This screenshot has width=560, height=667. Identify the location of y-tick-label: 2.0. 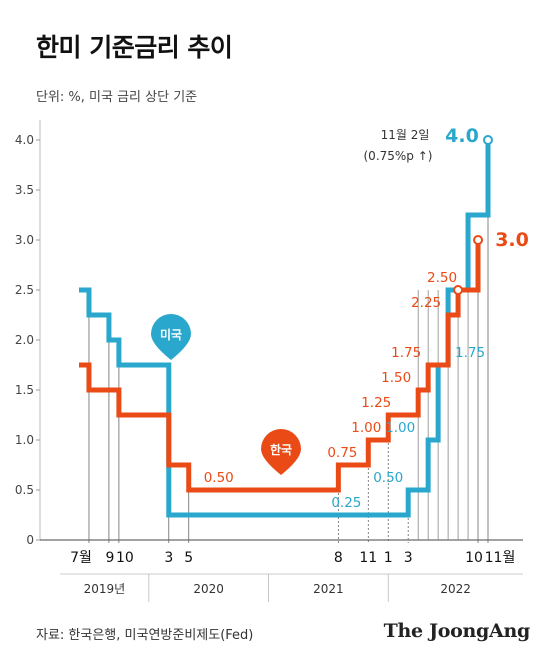
(24, 340).